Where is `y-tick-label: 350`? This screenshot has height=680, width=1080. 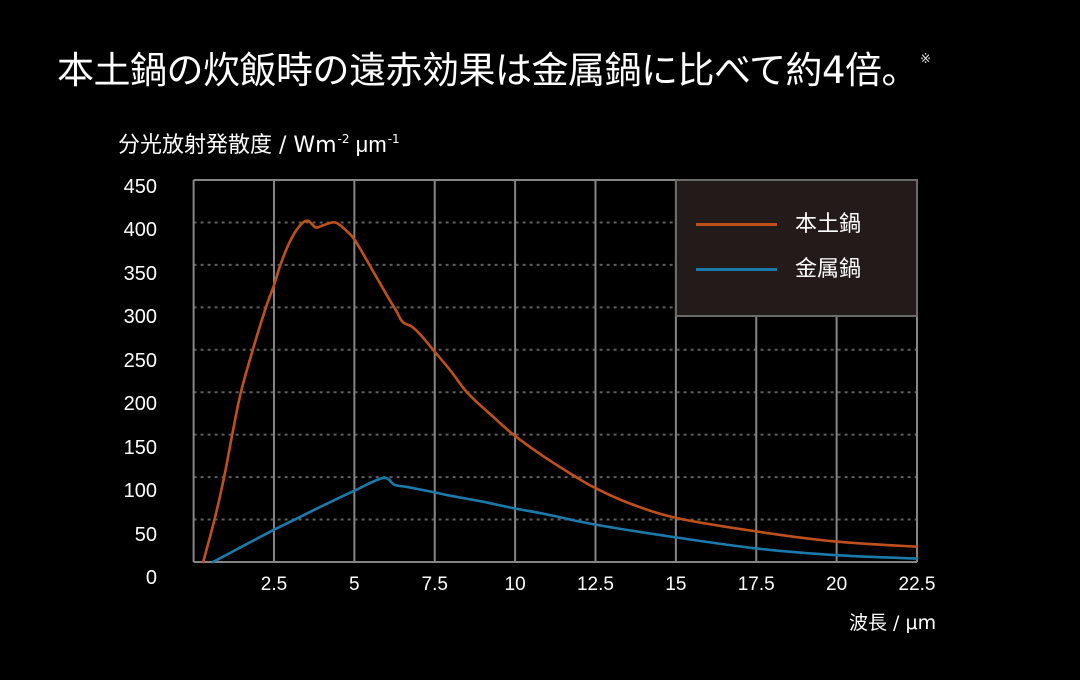 y-tick-label: 350 is located at coordinates (140, 273).